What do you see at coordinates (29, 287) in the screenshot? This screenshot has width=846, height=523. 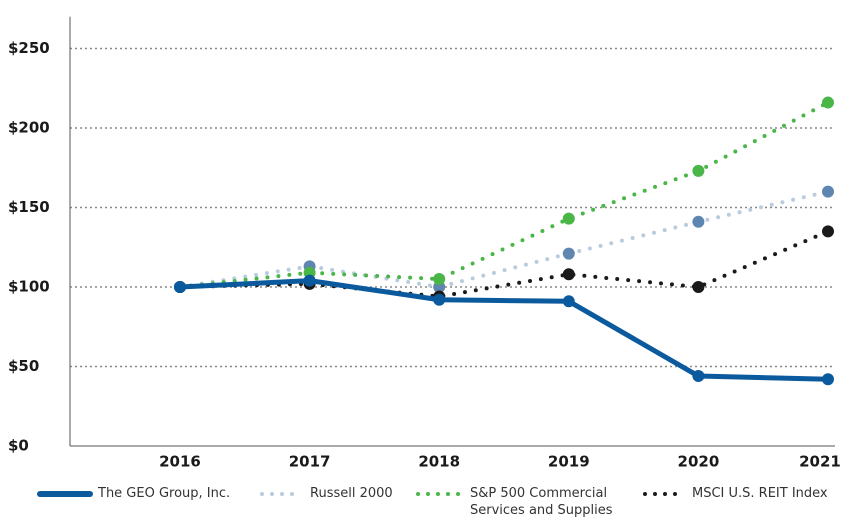 I see `y-tick-label: $100` at bounding box center [29, 287].